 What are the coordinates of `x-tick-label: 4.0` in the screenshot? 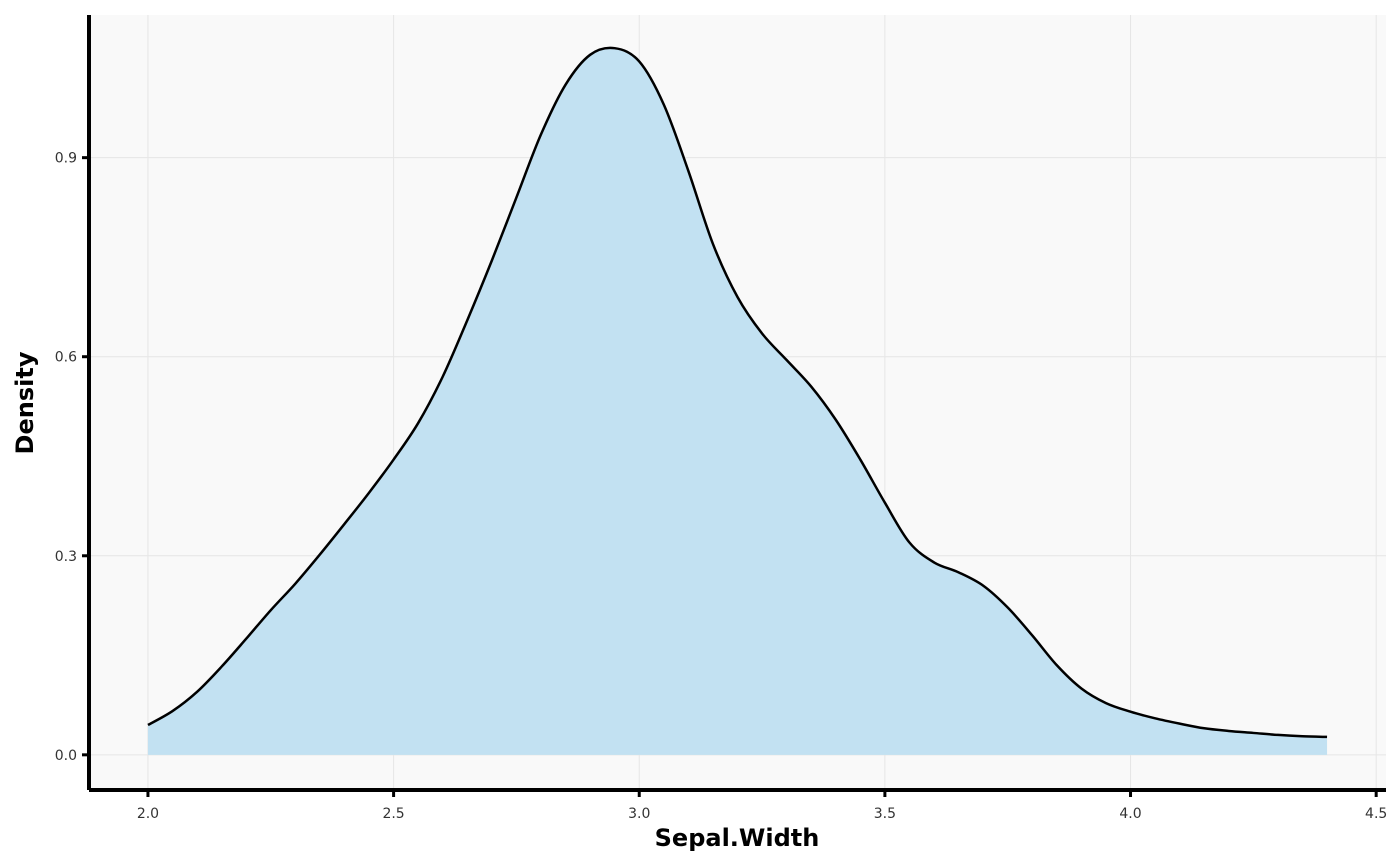 It's located at (1130, 814).